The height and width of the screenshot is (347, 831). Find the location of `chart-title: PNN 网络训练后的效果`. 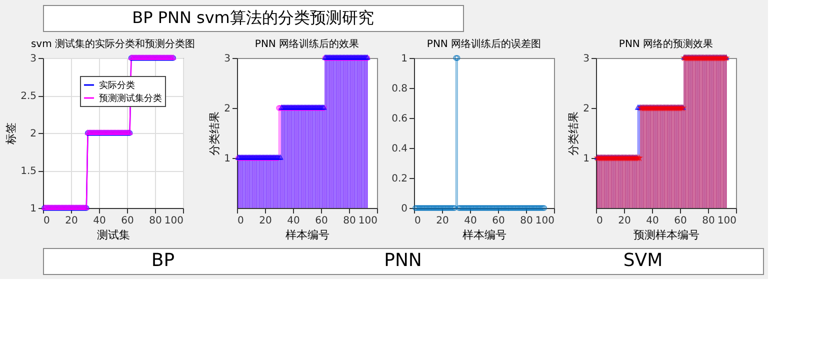

chart-title: PNN 网络训练后的效果 is located at coordinates (307, 44).